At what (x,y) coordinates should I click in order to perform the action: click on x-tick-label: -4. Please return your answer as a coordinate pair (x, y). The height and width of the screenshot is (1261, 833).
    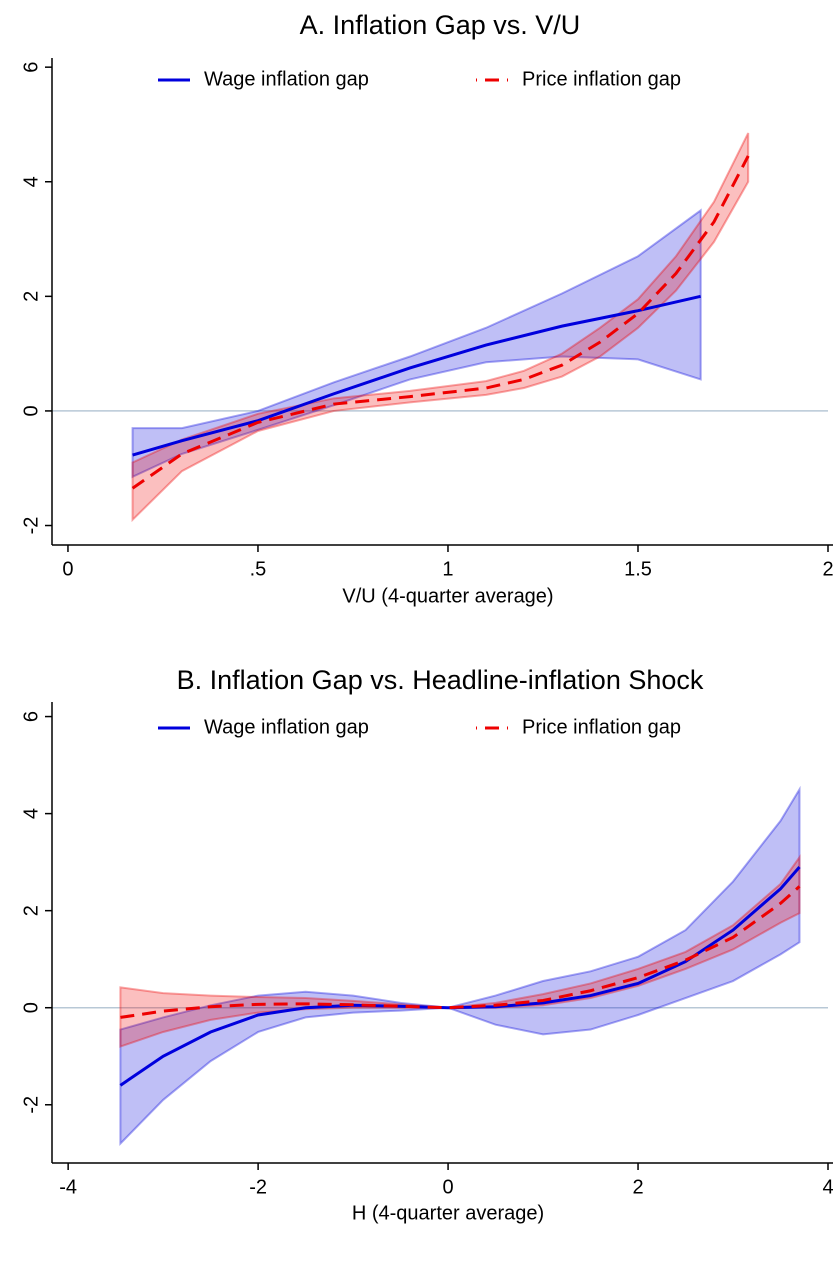
    Looking at the image, I should click on (68, 1187).